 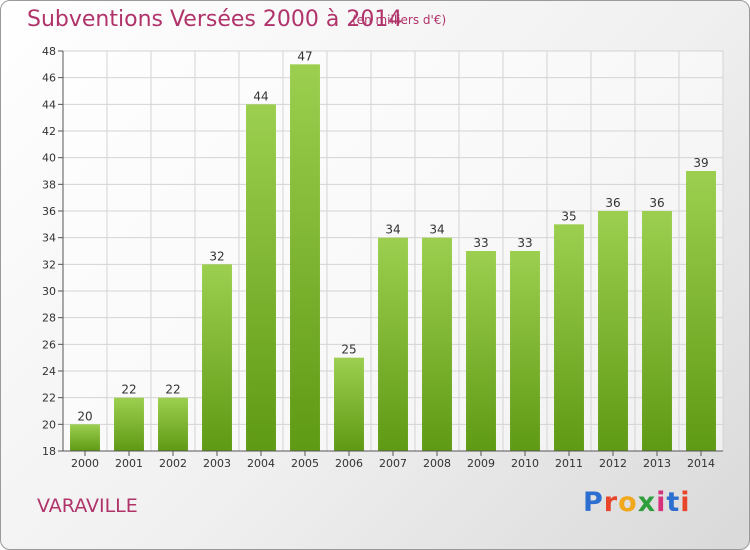 What do you see at coordinates (87, 506) in the screenshot?
I see `commune-name: VARAVILLE` at bounding box center [87, 506].